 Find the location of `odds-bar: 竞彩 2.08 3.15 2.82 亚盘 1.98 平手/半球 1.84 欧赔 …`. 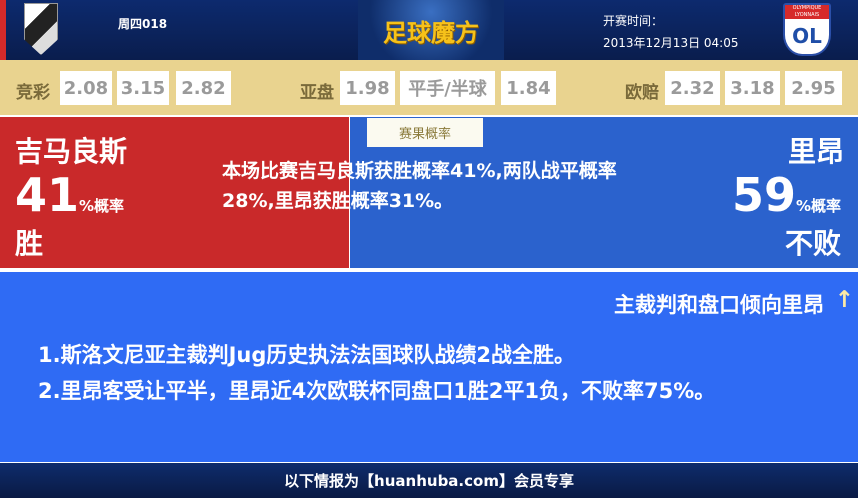

odds-bar: 竞彩 2.08 3.15 2.82 亚盘 1.98 平手/半球 1.84 欧赔 … is located at coordinates (429, 87).